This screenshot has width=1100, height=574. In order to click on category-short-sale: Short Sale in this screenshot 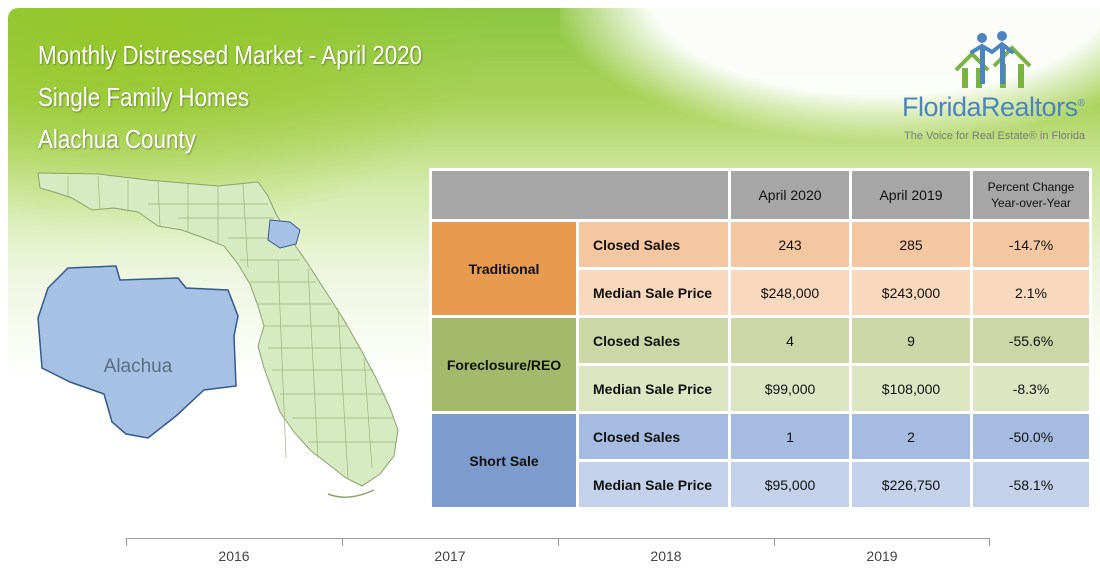, I will do `click(504, 460)`.